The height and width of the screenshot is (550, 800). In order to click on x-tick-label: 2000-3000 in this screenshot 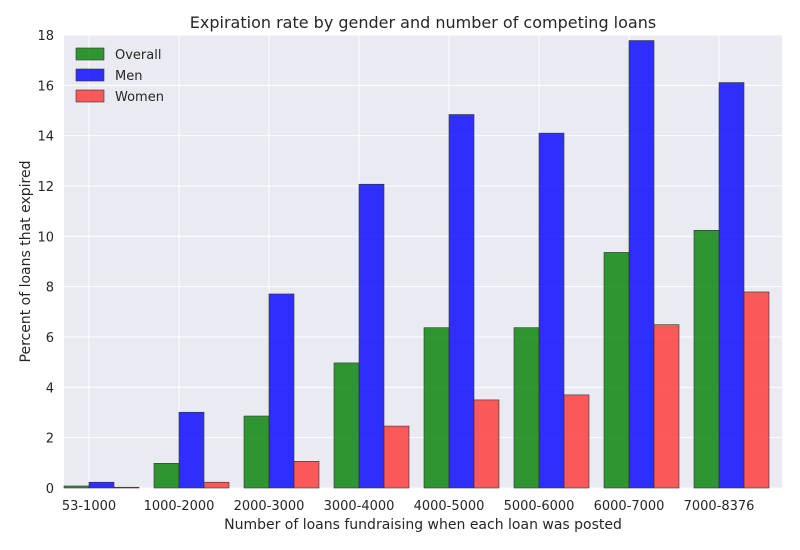, I will do `click(269, 506)`.